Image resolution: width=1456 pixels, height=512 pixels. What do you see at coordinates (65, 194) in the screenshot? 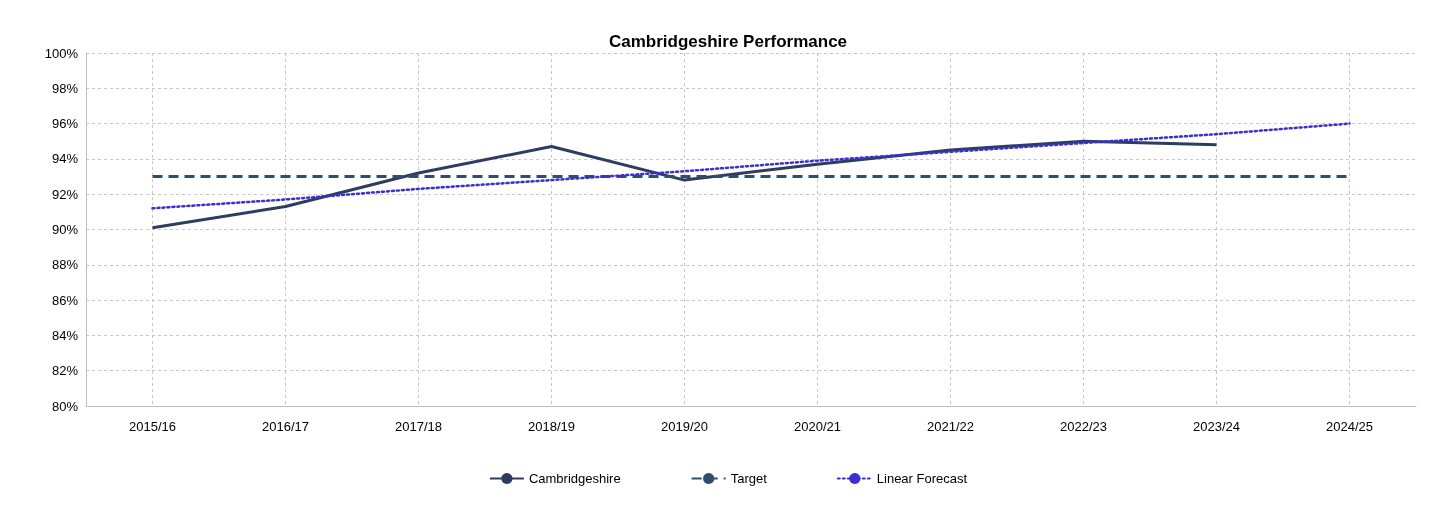
I see `y-tick-label: 92%` at bounding box center [65, 194].